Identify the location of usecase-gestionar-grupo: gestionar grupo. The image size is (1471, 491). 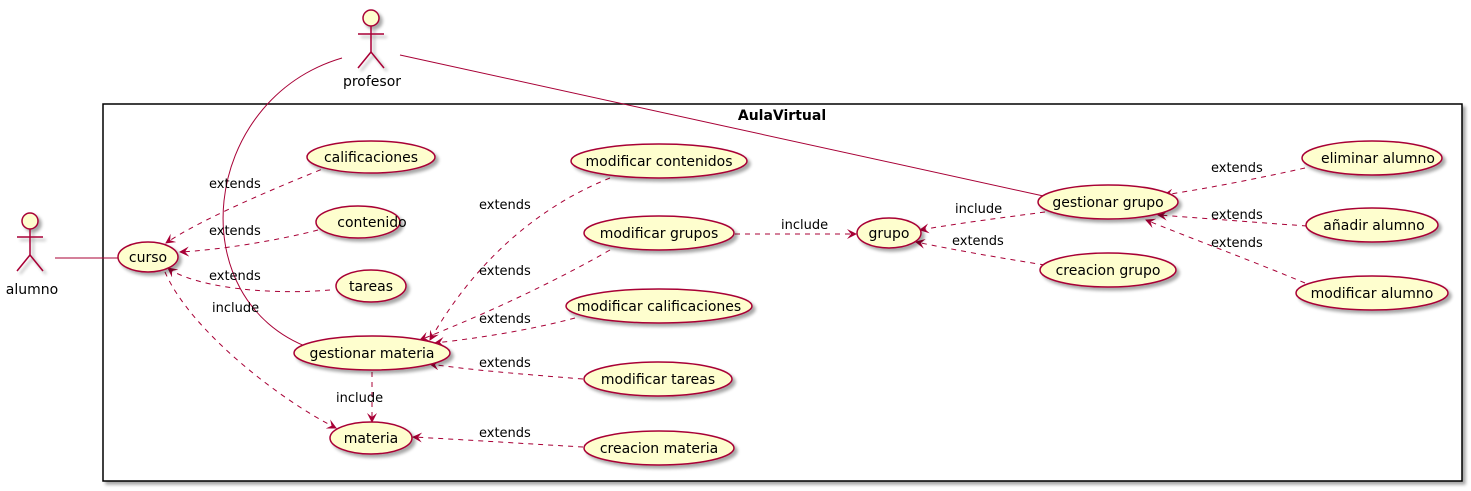
(1108, 202).